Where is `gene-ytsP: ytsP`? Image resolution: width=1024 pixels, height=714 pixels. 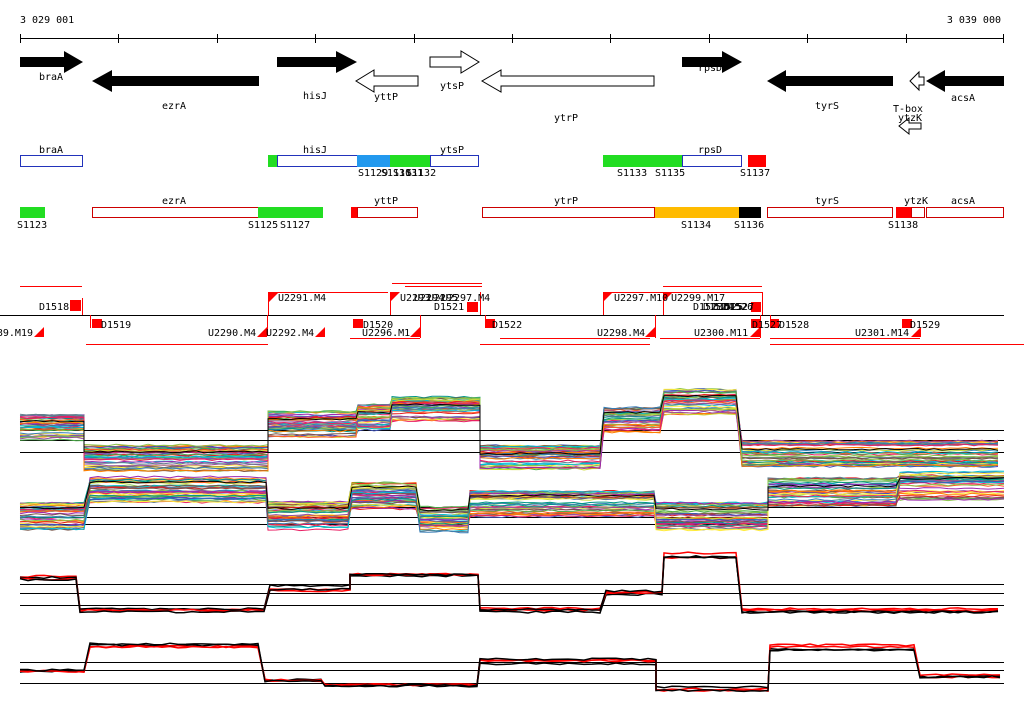
gene-ytsP: ytsP is located at coordinates (454, 71).